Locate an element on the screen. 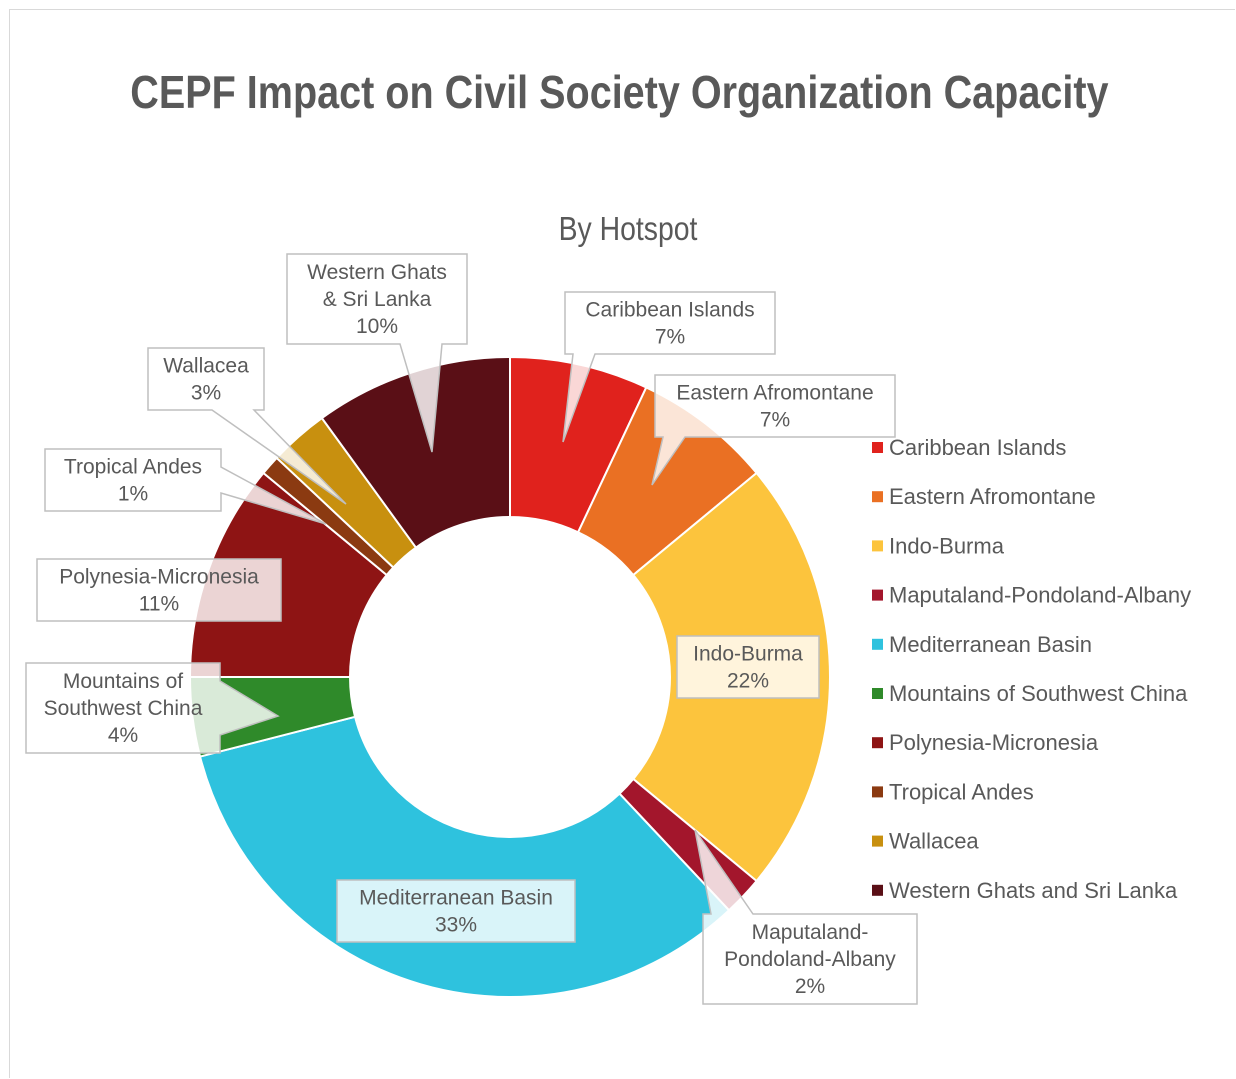  legend-item-indo-burma: Indo-Burma is located at coordinates (938, 545).